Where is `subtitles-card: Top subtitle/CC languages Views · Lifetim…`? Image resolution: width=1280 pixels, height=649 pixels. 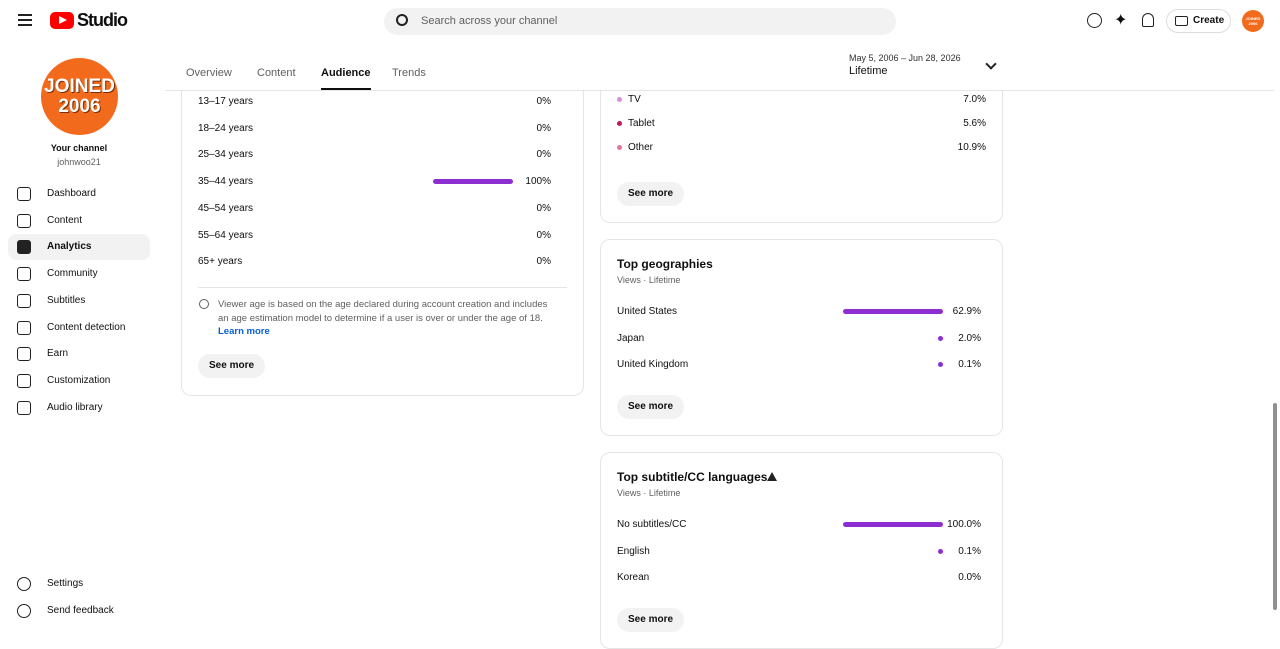 subtitles-card: Top subtitle/CC languages Views · Lifetim… is located at coordinates (801, 550).